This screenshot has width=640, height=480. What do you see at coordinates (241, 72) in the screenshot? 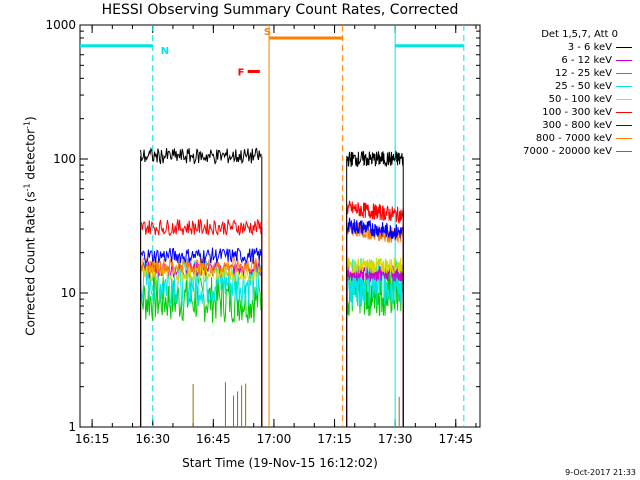
I see `flag-label: F` at bounding box center [241, 72].